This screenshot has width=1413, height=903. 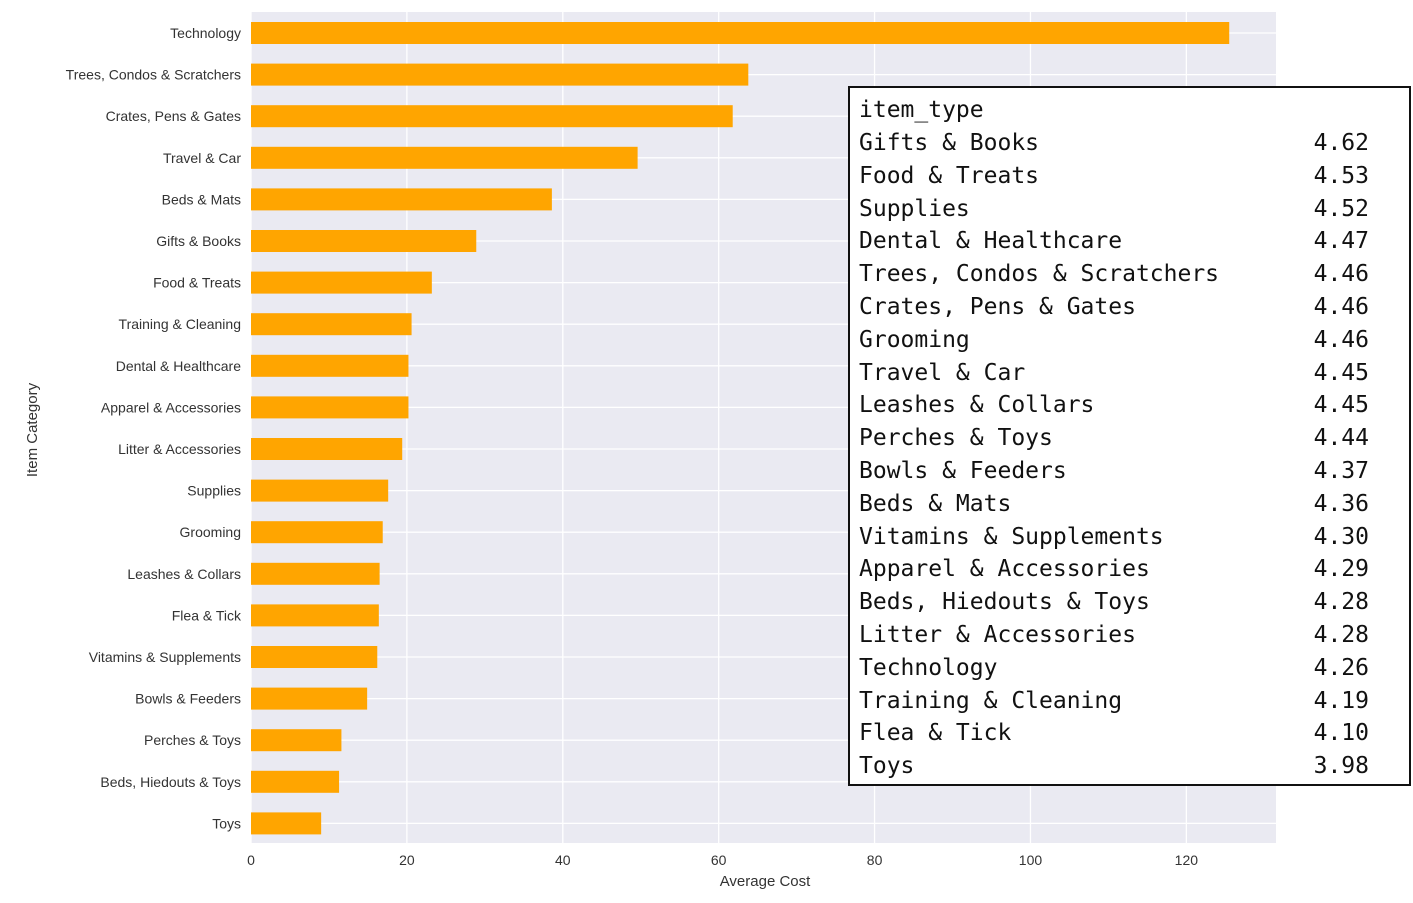 What do you see at coordinates (942, 372) in the screenshot?
I see `row-item-type: Travel & Car` at bounding box center [942, 372].